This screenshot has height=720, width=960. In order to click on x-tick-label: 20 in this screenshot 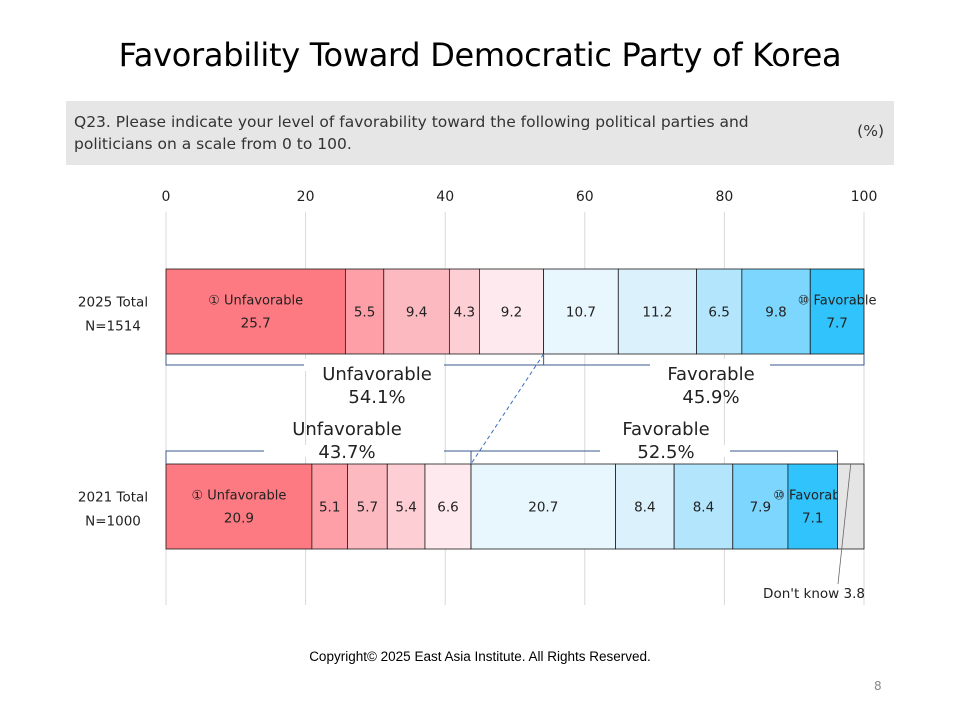, I will do `click(306, 197)`.